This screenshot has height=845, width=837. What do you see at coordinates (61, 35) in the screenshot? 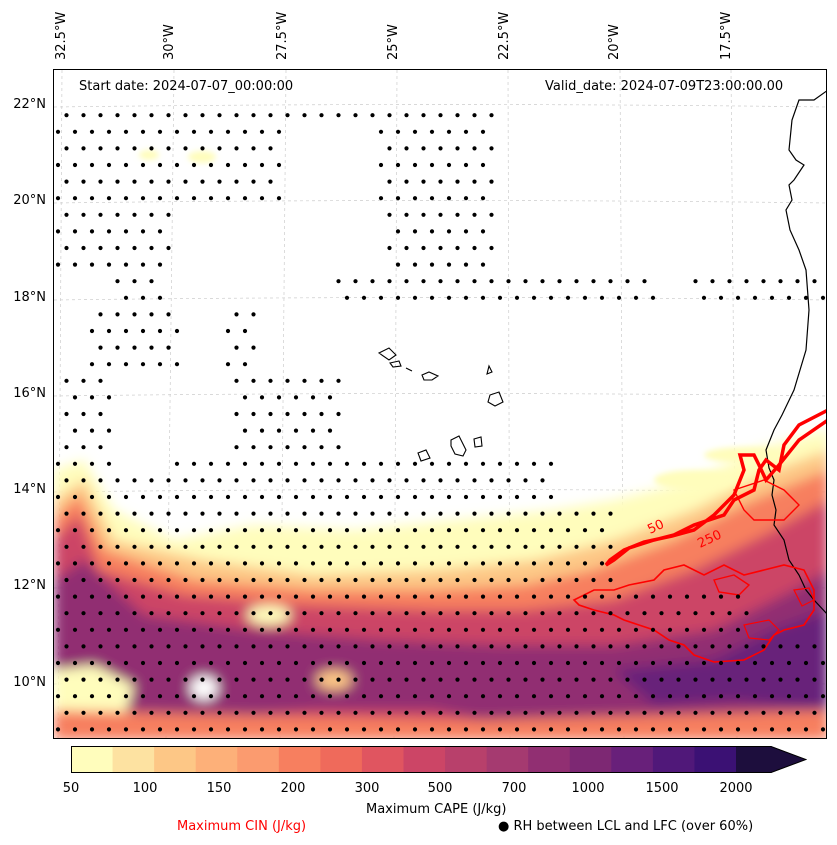
I see `lon-label-32-5w: 32.5°W` at bounding box center [61, 35].